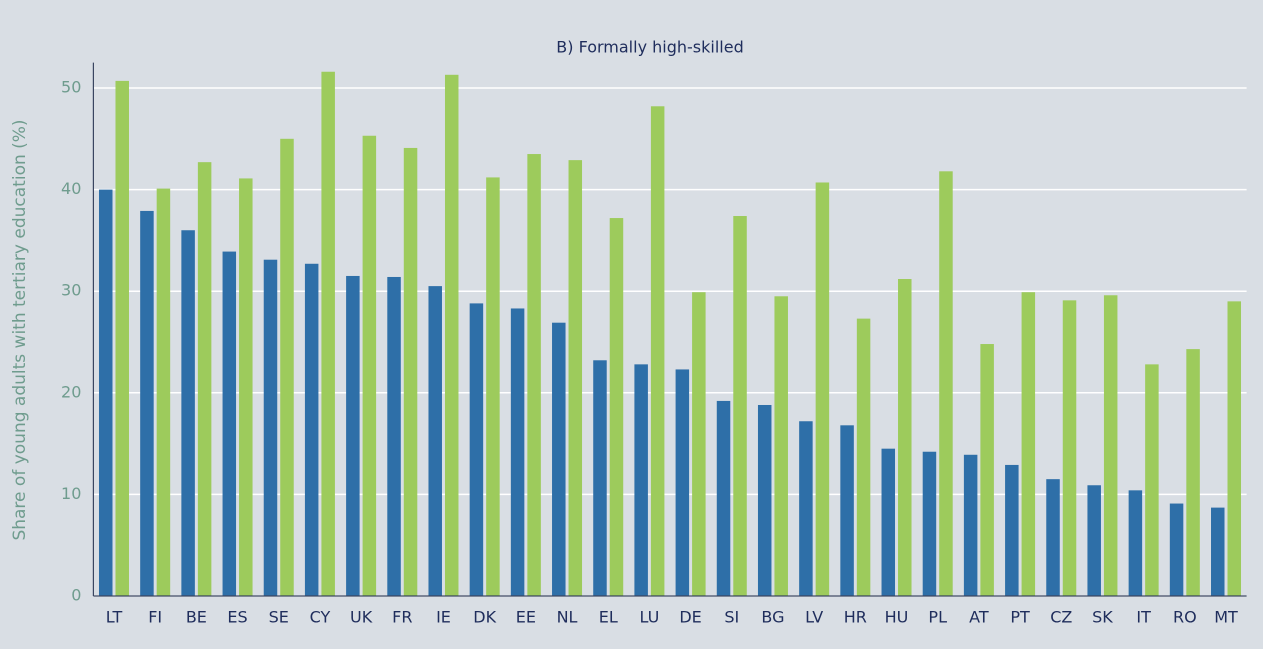 The image size is (1263, 649). Describe the element at coordinates (155, 617) in the screenshot. I see `x-tick-label: FI` at that location.